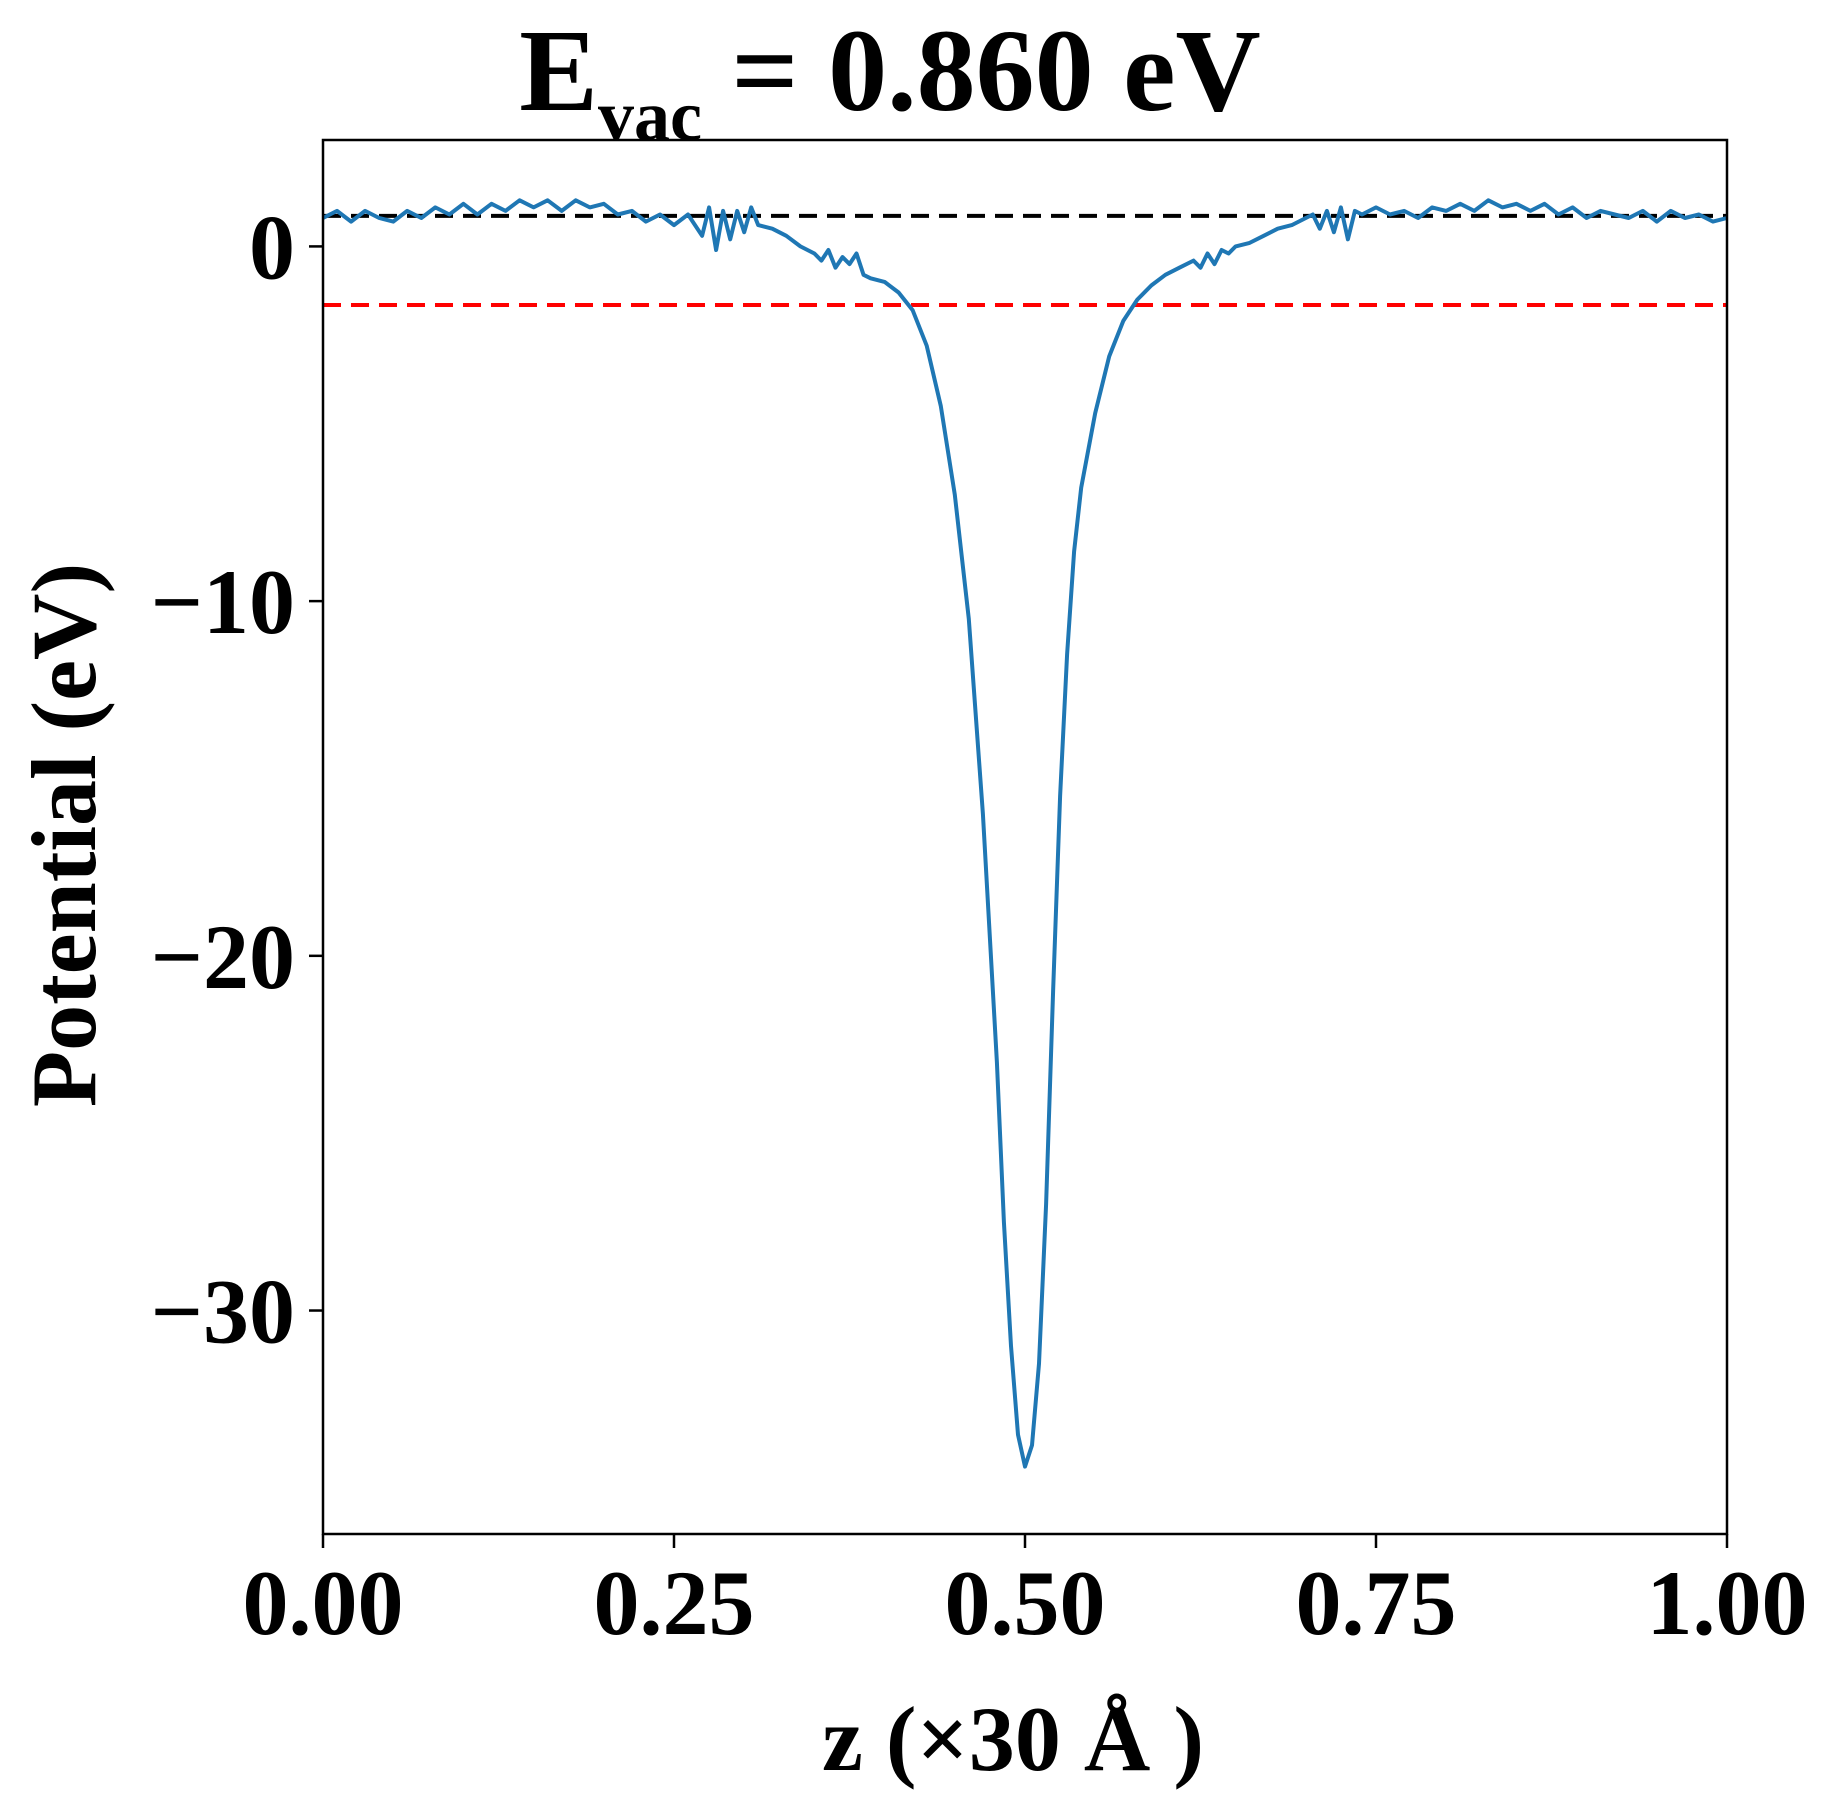 The image size is (1833, 1799). Describe the element at coordinates (223, 1312) in the screenshot. I see `y-tick-label: −30` at that location.